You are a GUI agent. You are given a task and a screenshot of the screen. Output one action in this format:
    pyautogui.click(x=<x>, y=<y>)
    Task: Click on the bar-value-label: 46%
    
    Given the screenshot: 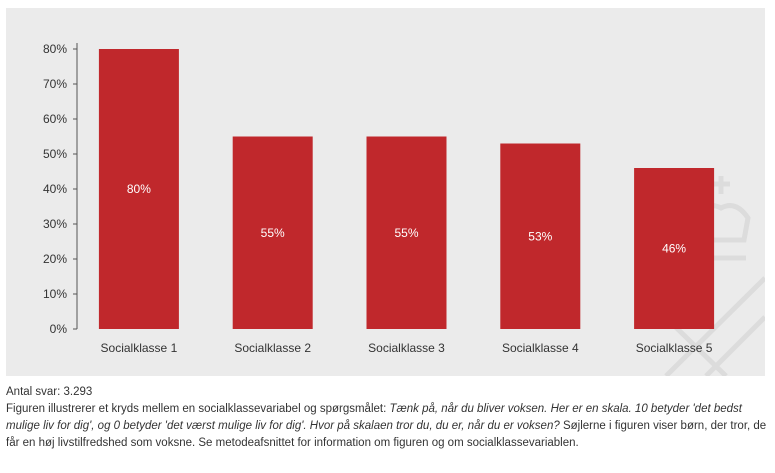 What is the action you would take?
    pyautogui.click(x=674, y=249)
    